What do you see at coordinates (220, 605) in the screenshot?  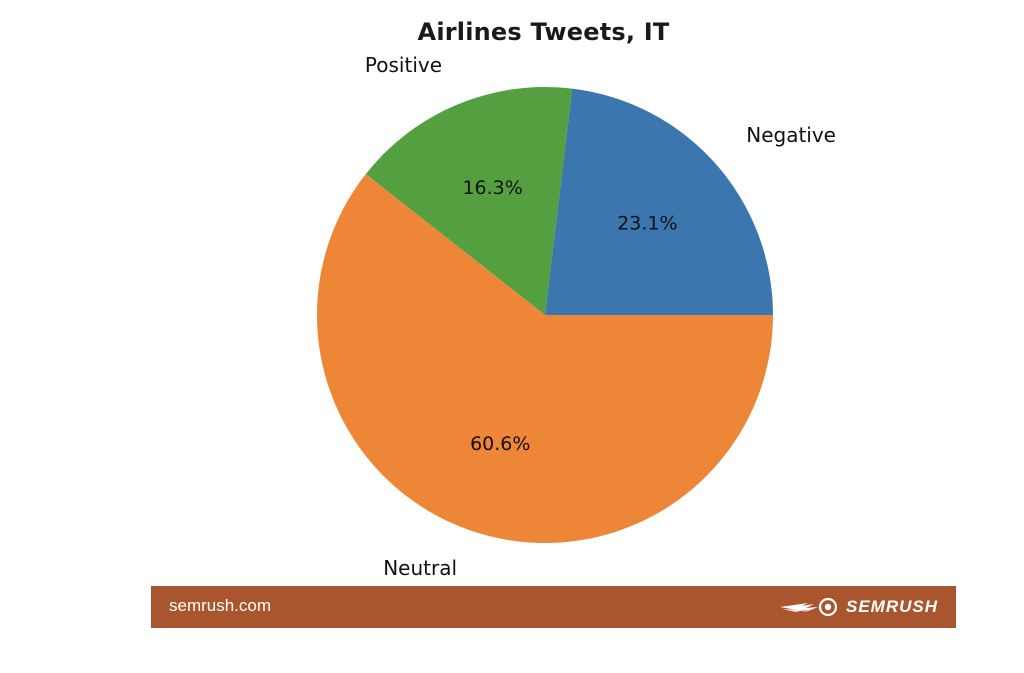 I see `footer-site-link: semrush.com` at bounding box center [220, 605].